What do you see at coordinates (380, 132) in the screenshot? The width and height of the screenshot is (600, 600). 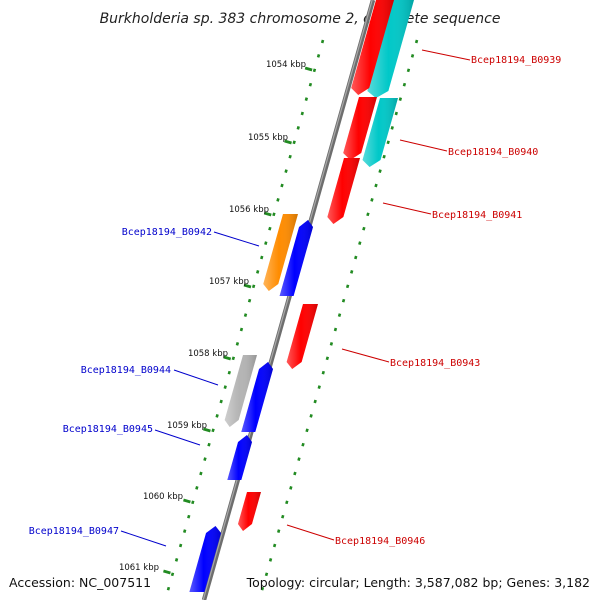 I see `gene-b0940-cyan-shading` at bounding box center [380, 132].